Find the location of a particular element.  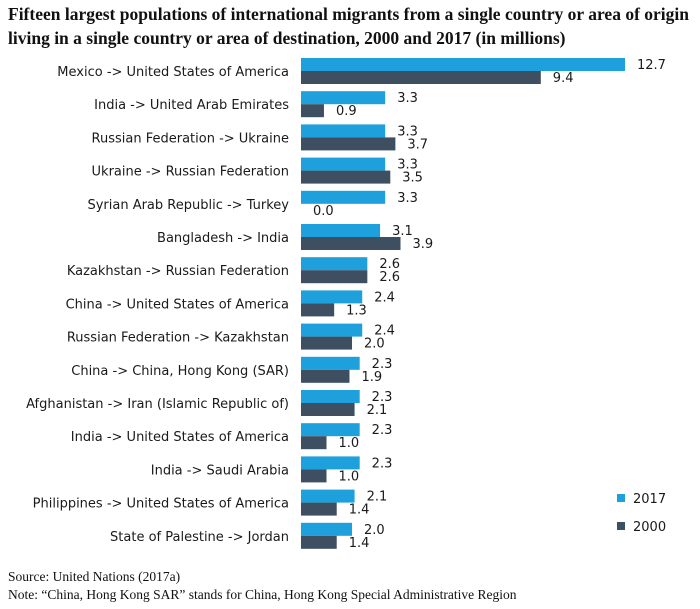

data-label-2000: 0.9 is located at coordinates (346, 111).